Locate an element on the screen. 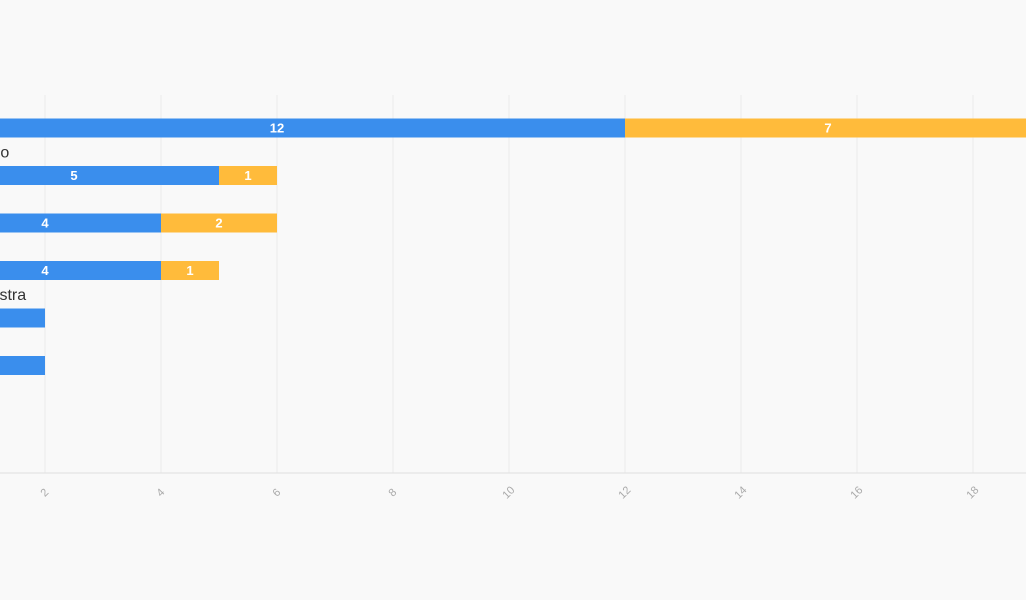 This screenshot has height=600, width=1026. data-label: 5 is located at coordinates (73, 175).